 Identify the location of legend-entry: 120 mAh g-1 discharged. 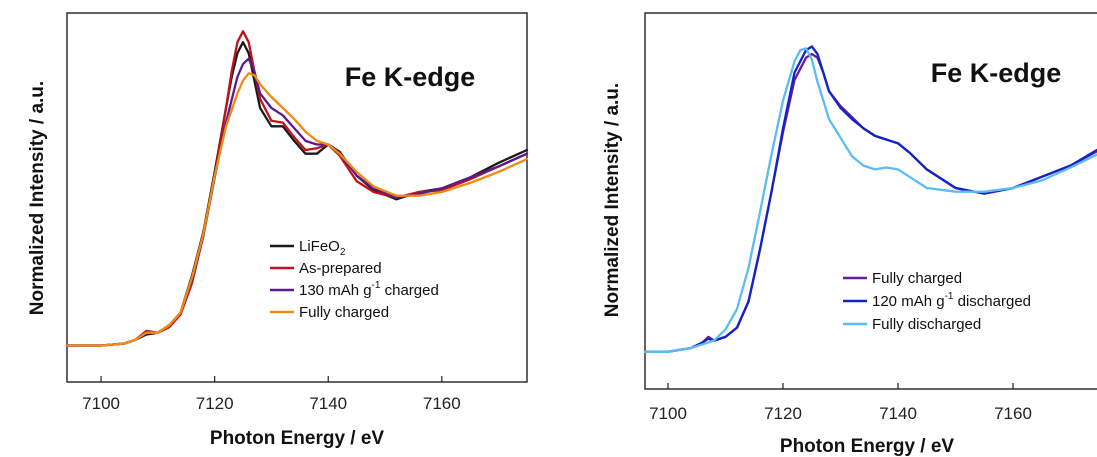
(951, 300).